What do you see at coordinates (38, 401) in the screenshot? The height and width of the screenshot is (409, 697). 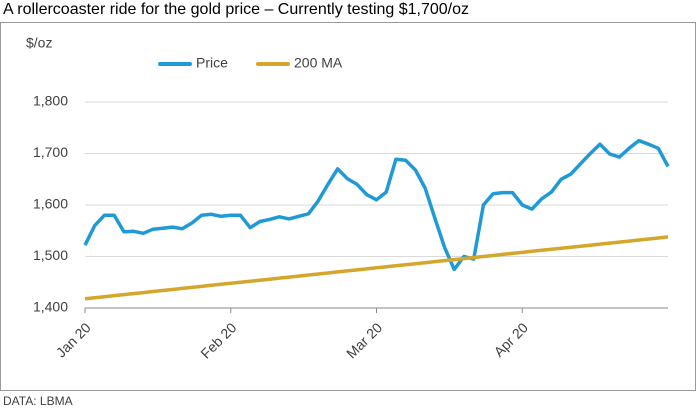 I see `source: DATA: LBMA` at bounding box center [38, 401].